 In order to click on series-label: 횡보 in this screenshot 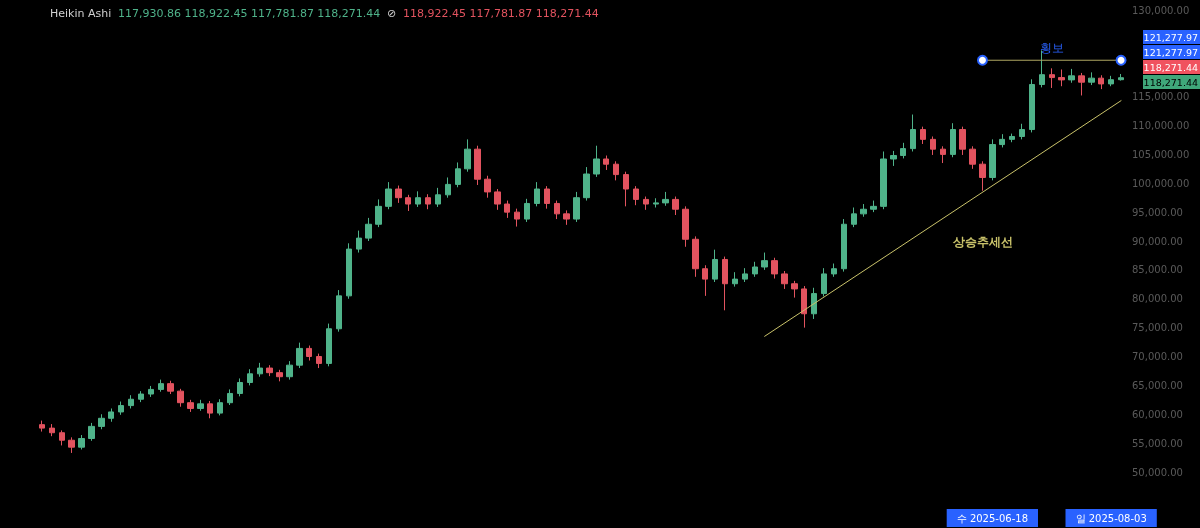, I will do `click(1051, 48)`.